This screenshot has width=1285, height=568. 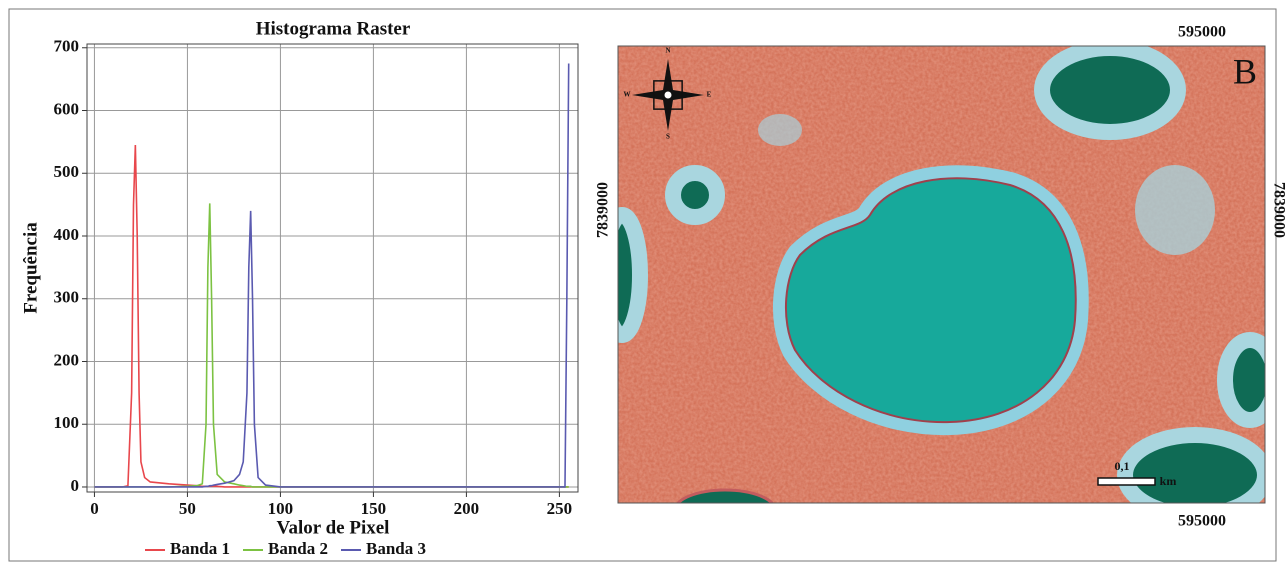 I want to click on y-tick-label: 100, so click(x=67, y=422).